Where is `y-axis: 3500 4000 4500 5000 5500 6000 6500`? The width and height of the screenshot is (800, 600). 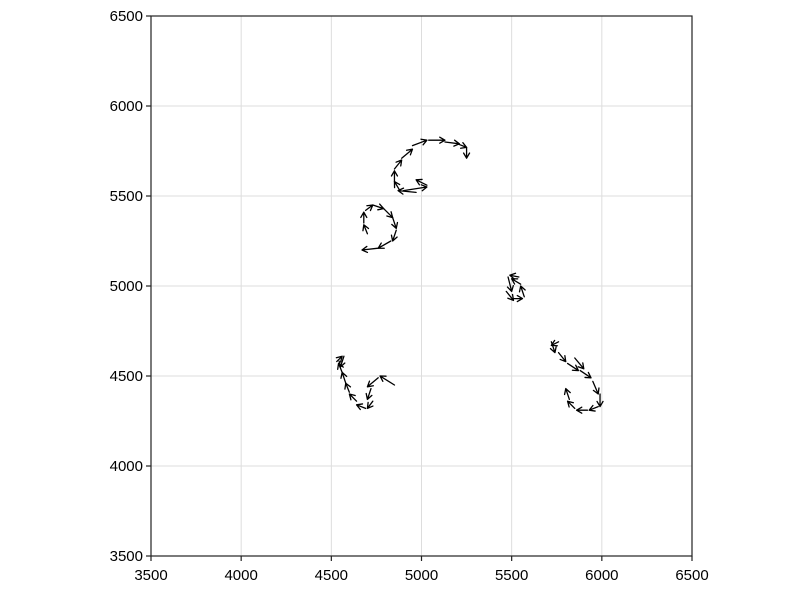
y-axis: 3500 4000 4500 5000 5500 6000 6500 is located at coordinates (130, 286).